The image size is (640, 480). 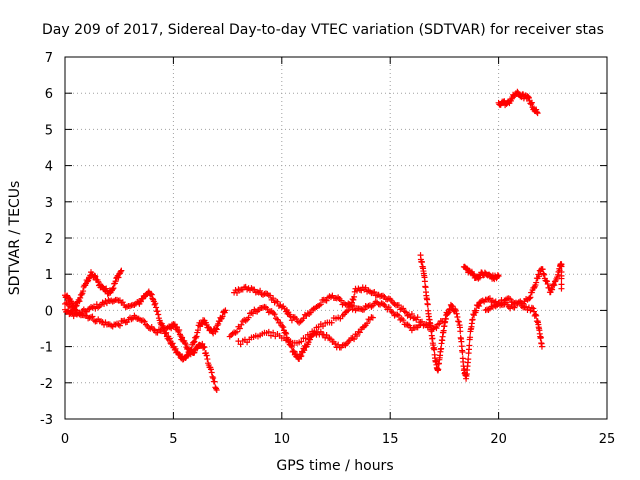 I want to click on y-tick-label: 0, so click(x=49, y=311).